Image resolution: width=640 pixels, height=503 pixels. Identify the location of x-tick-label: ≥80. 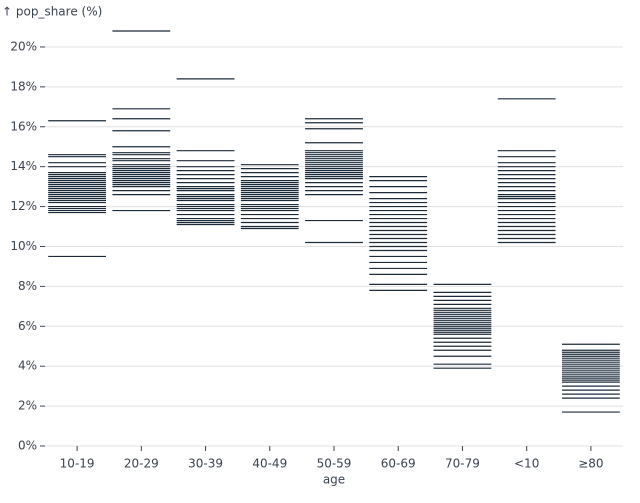
(590, 464).